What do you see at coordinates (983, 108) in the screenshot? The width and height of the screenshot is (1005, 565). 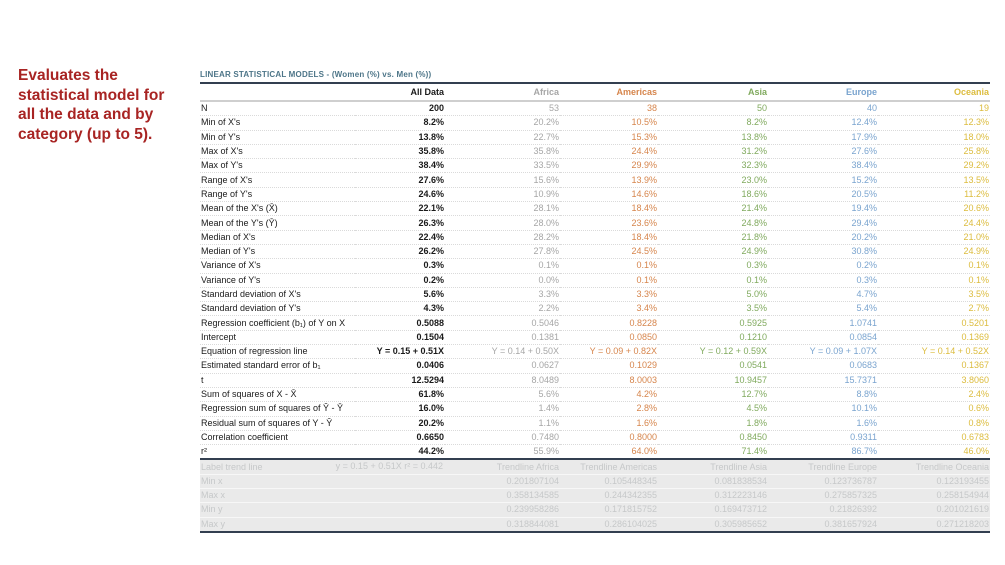 I see `table-cell: 19` at bounding box center [983, 108].